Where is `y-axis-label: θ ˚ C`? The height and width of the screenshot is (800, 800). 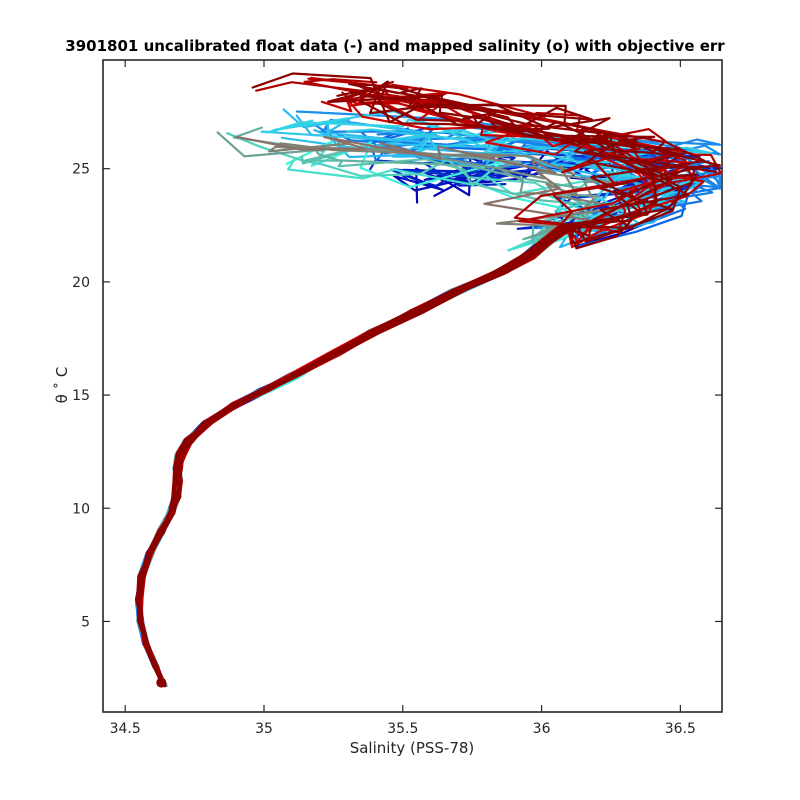 y-axis-label: θ ˚ C is located at coordinates (62, 385).